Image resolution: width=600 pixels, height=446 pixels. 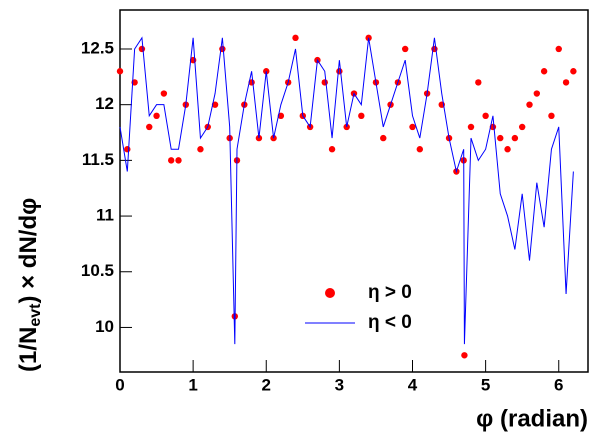 What do you see at coordinates (192, 384) in the screenshot?
I see `x-tick-label: 1` at bounding box center [192, 384].